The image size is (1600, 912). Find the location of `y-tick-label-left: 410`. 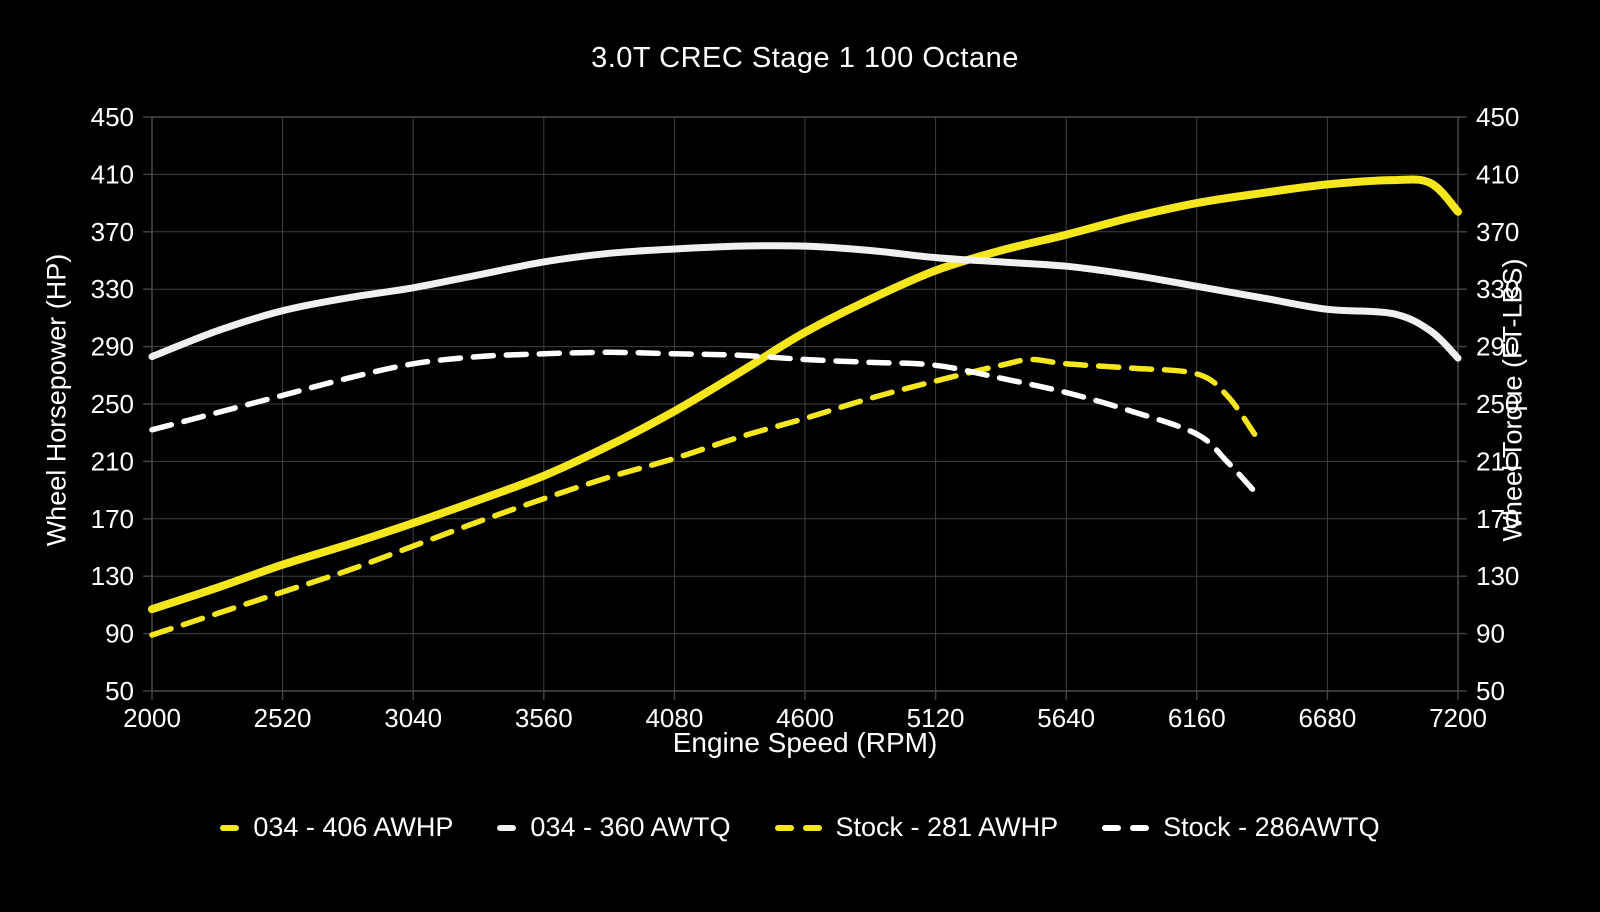

y-tick-label-left: 410 is located at coordinates (112, 174).